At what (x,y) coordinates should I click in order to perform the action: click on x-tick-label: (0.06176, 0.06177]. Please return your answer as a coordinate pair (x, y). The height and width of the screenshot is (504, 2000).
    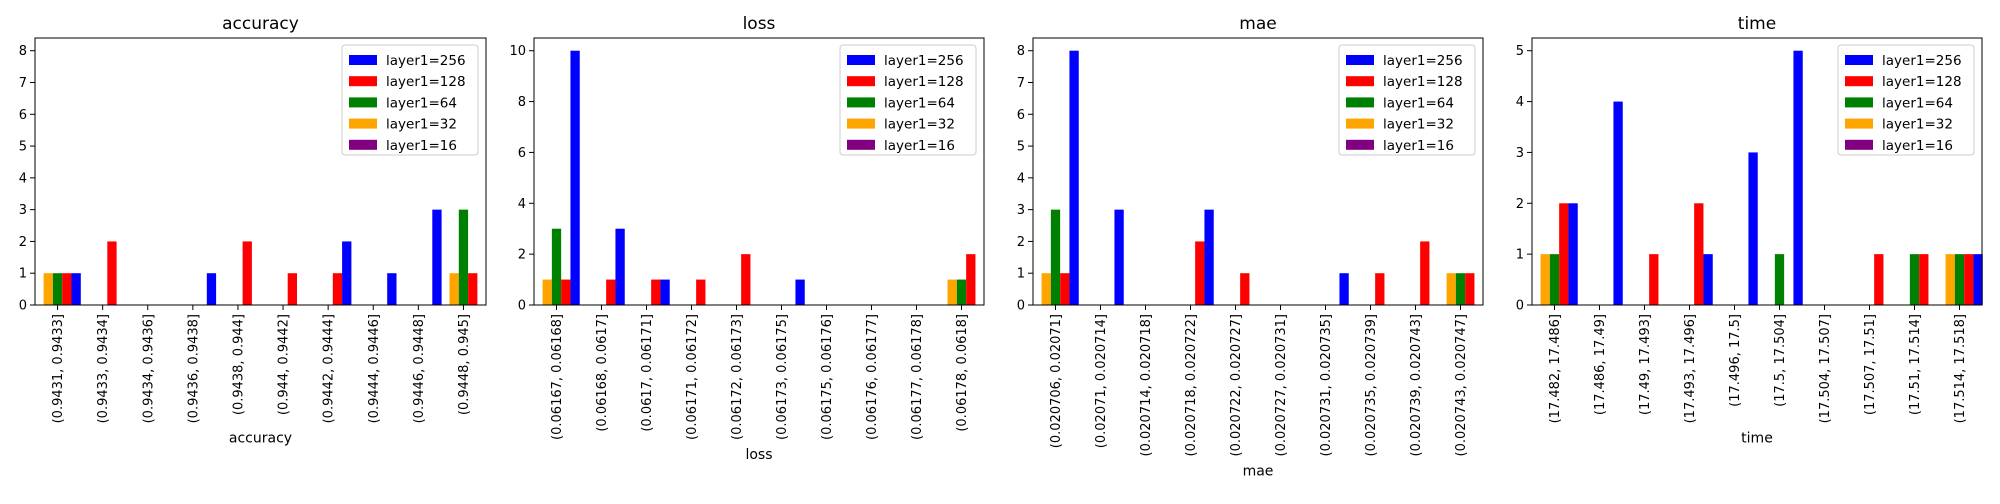
    Looking at the image, I should click on (872, 377).